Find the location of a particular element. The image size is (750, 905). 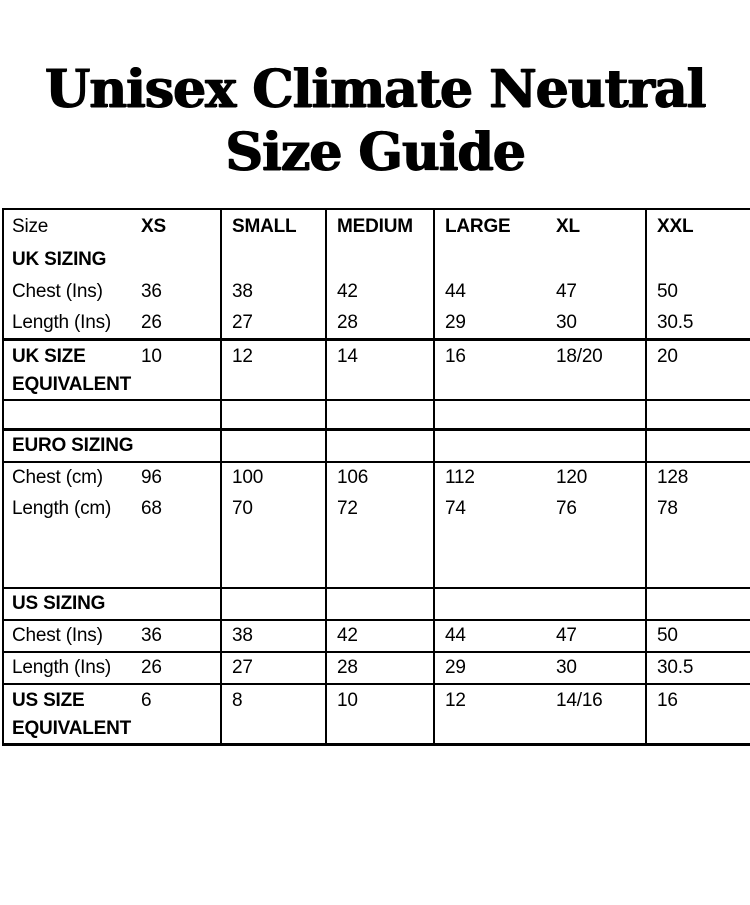

value-cell: 16 is located at coordinates (491, 370).